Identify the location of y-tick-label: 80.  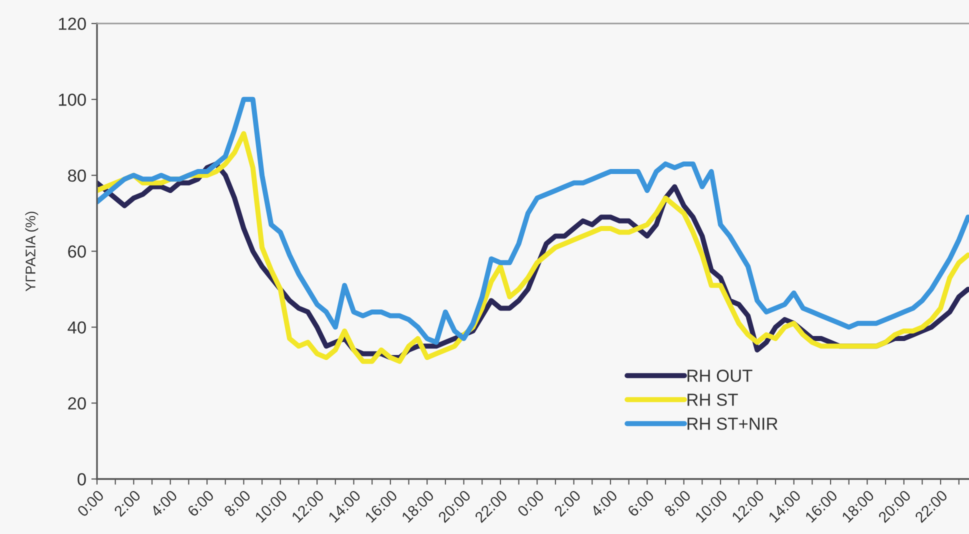
(77, 176).